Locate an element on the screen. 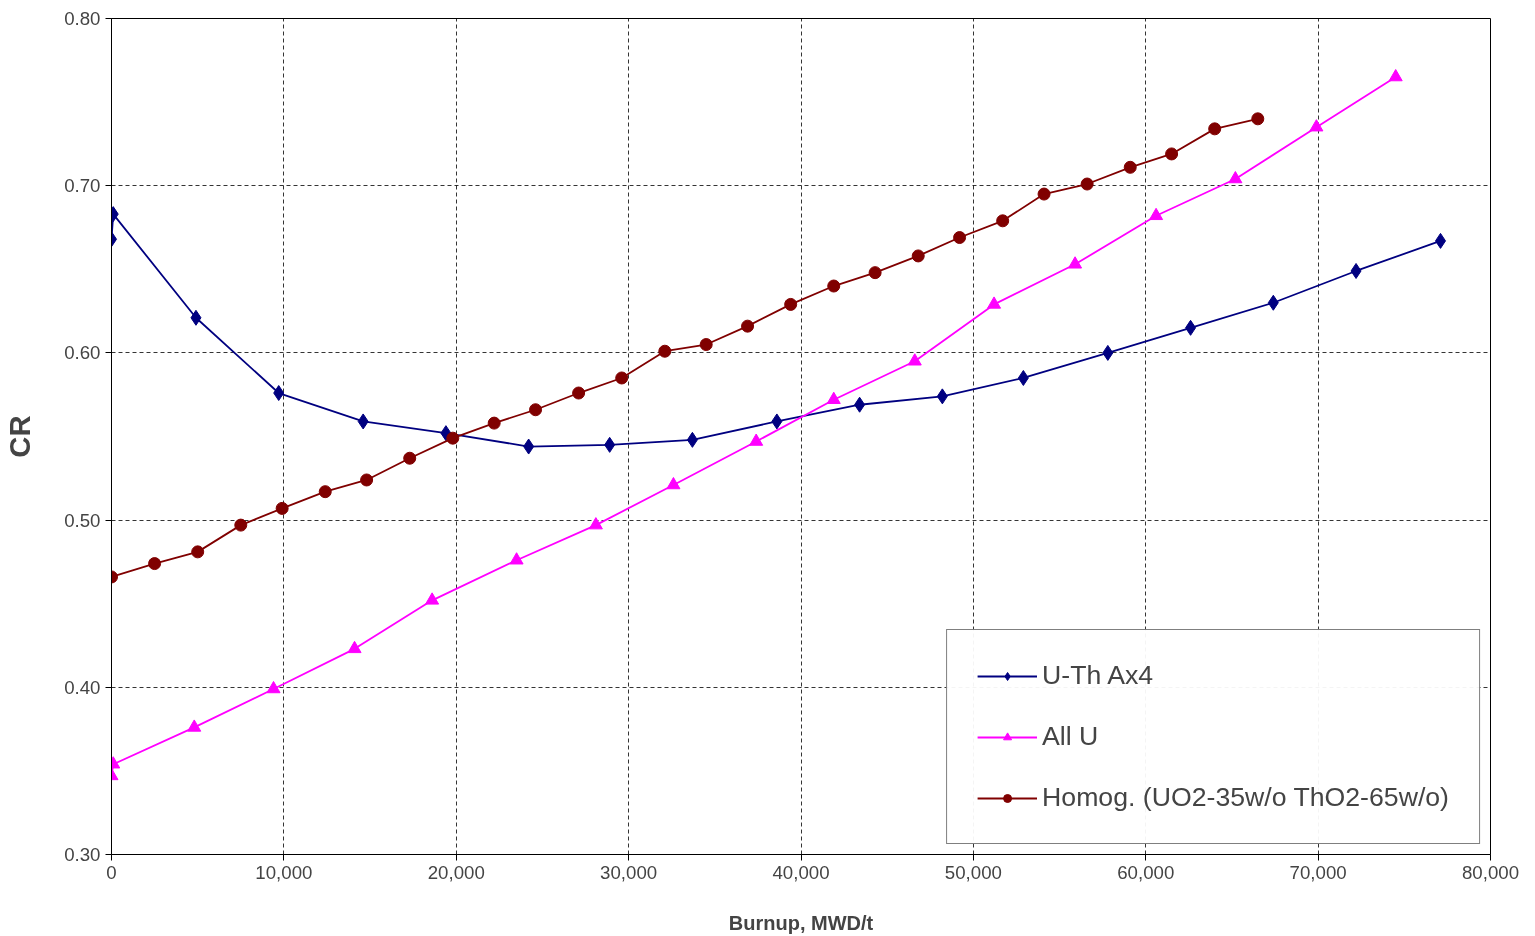 The height and width of the screenshot is (936, 1535). y-tick-label: 0.80 is located at coordinates (82, 18).